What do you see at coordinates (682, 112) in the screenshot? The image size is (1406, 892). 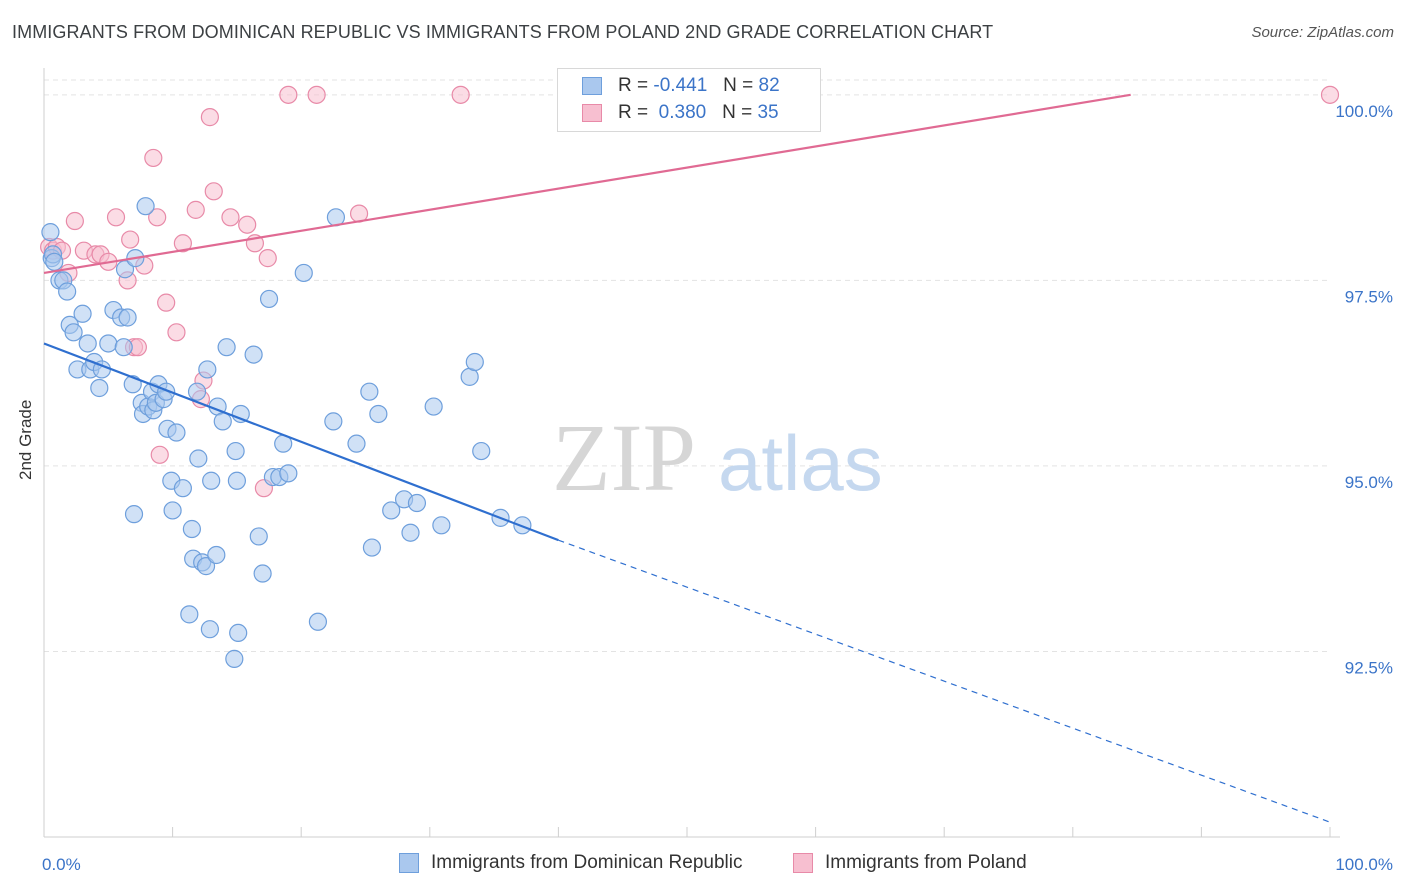 I see `legend-r-value-2: 0.380` at bounding box center [682, 112].